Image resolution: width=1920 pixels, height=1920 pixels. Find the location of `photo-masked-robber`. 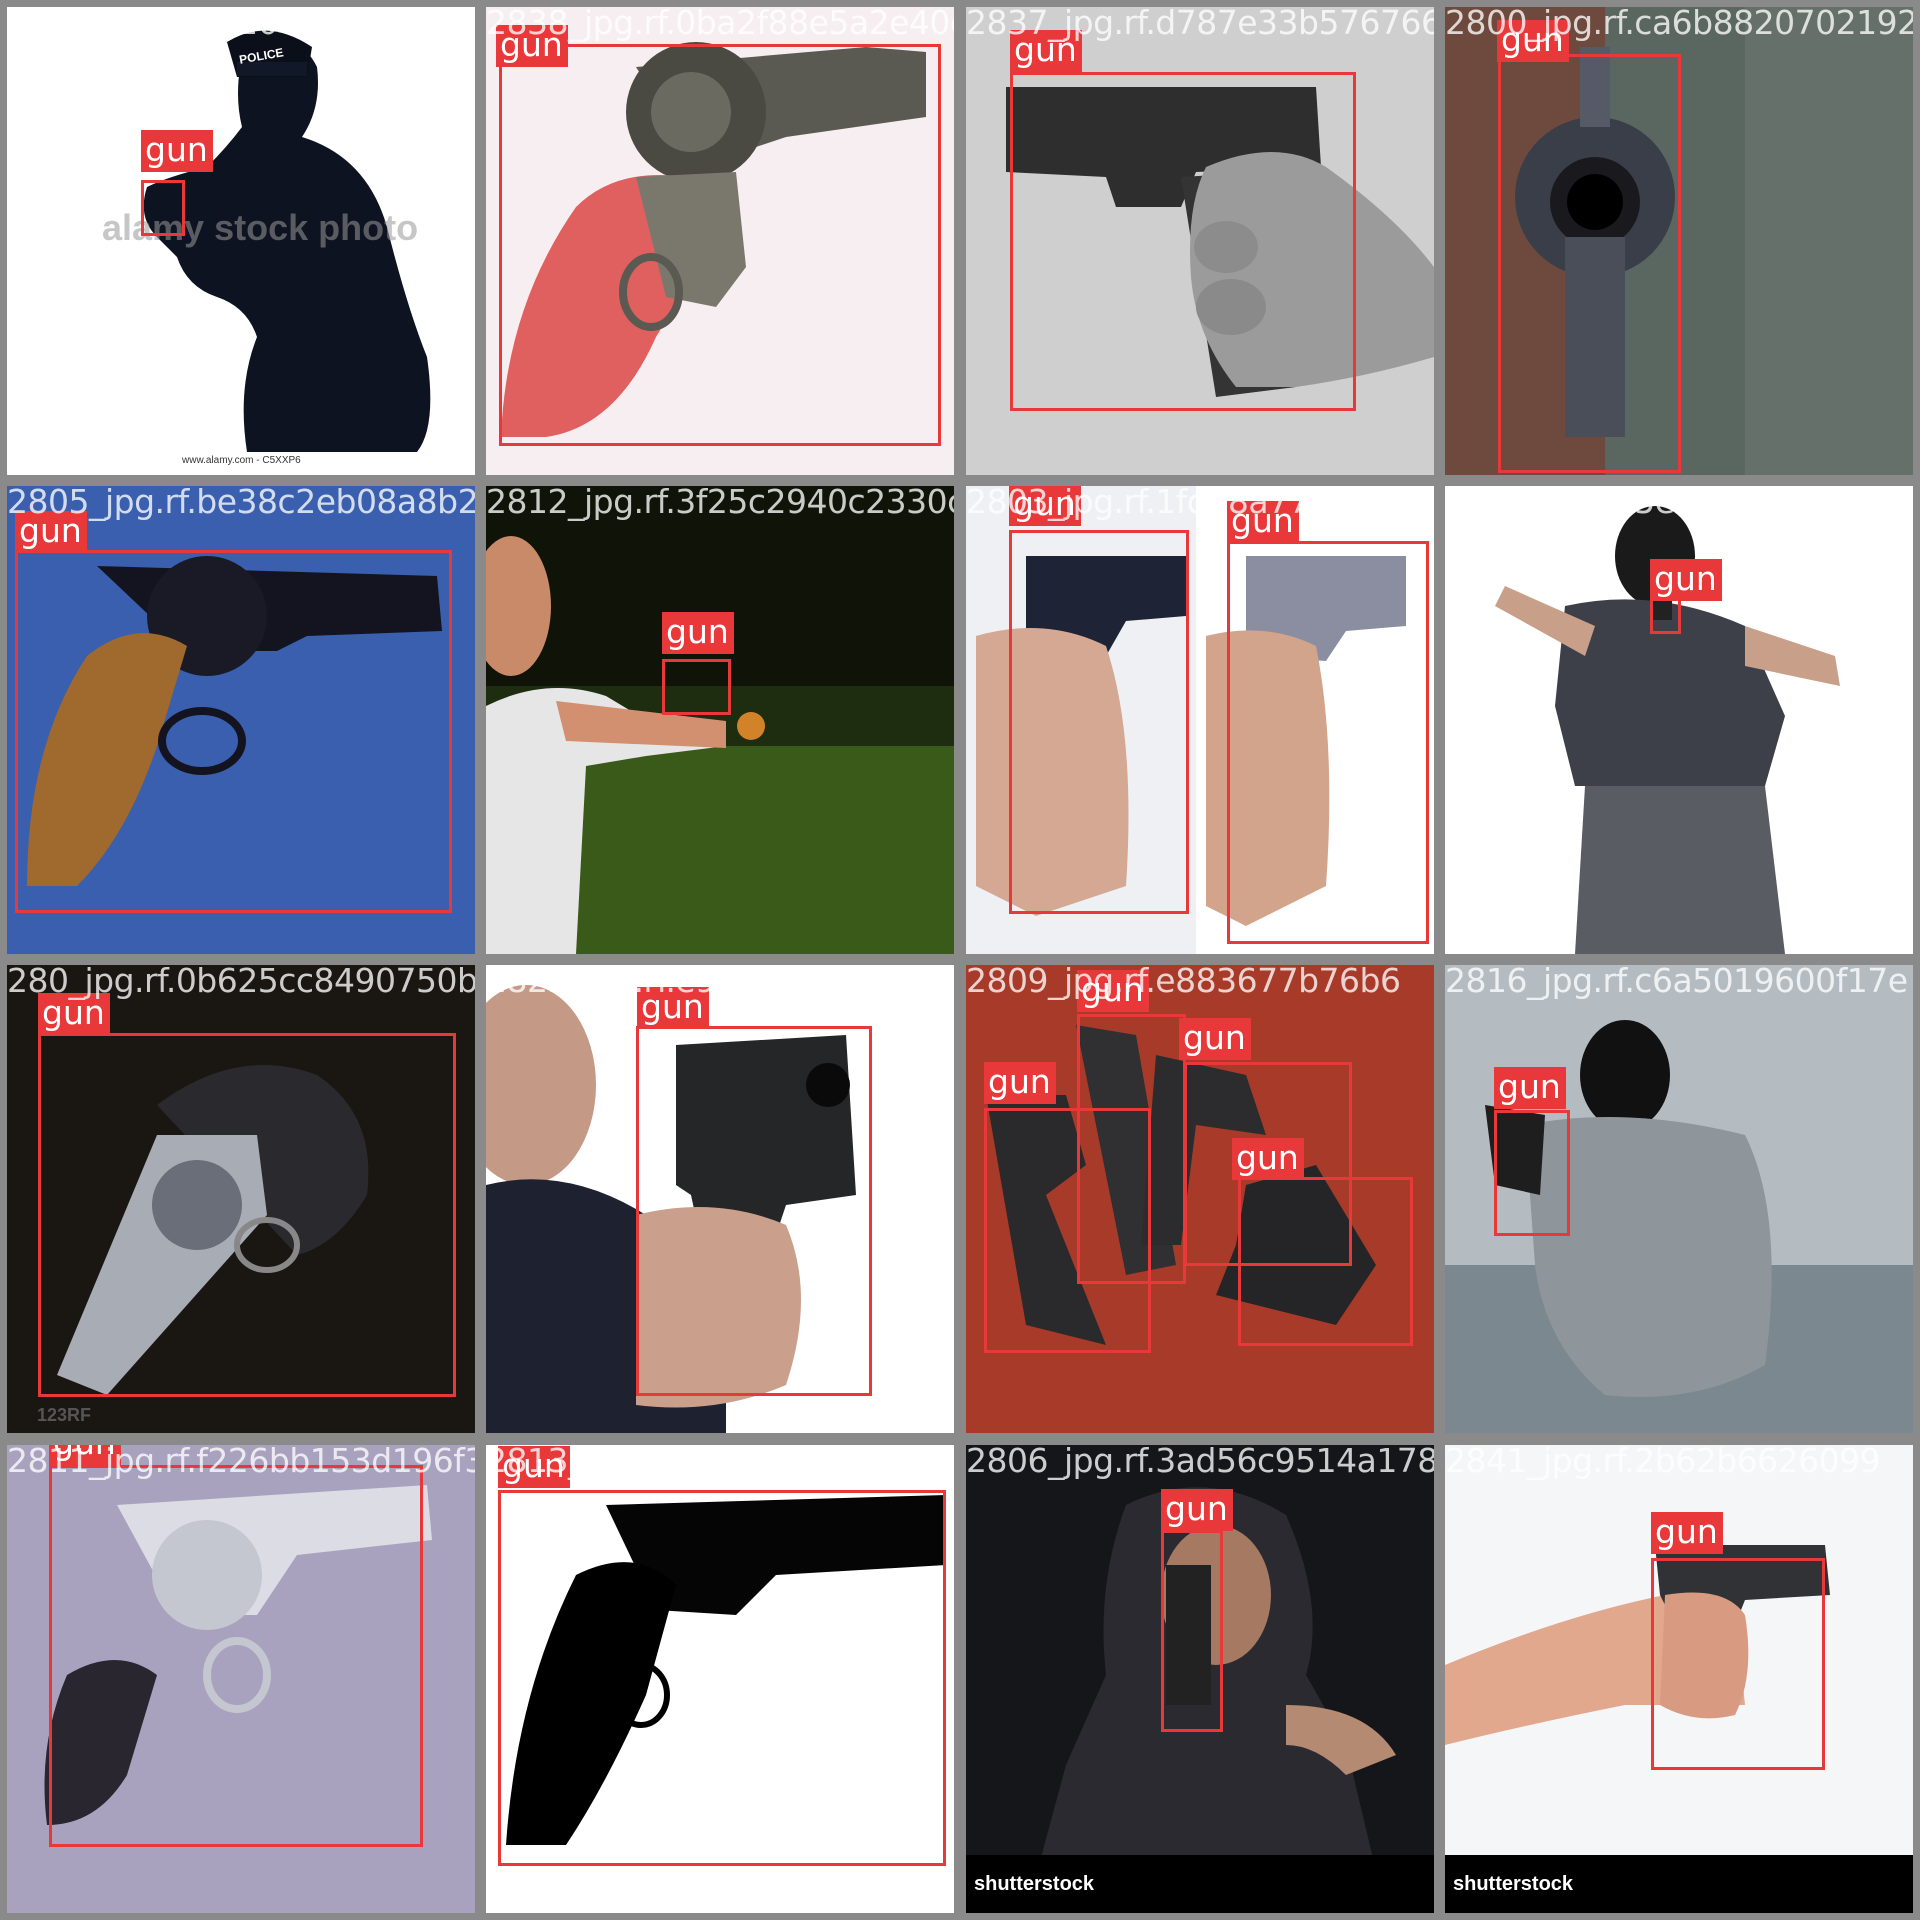

photo-masked-robber is located at coordinates (1679, 1199).